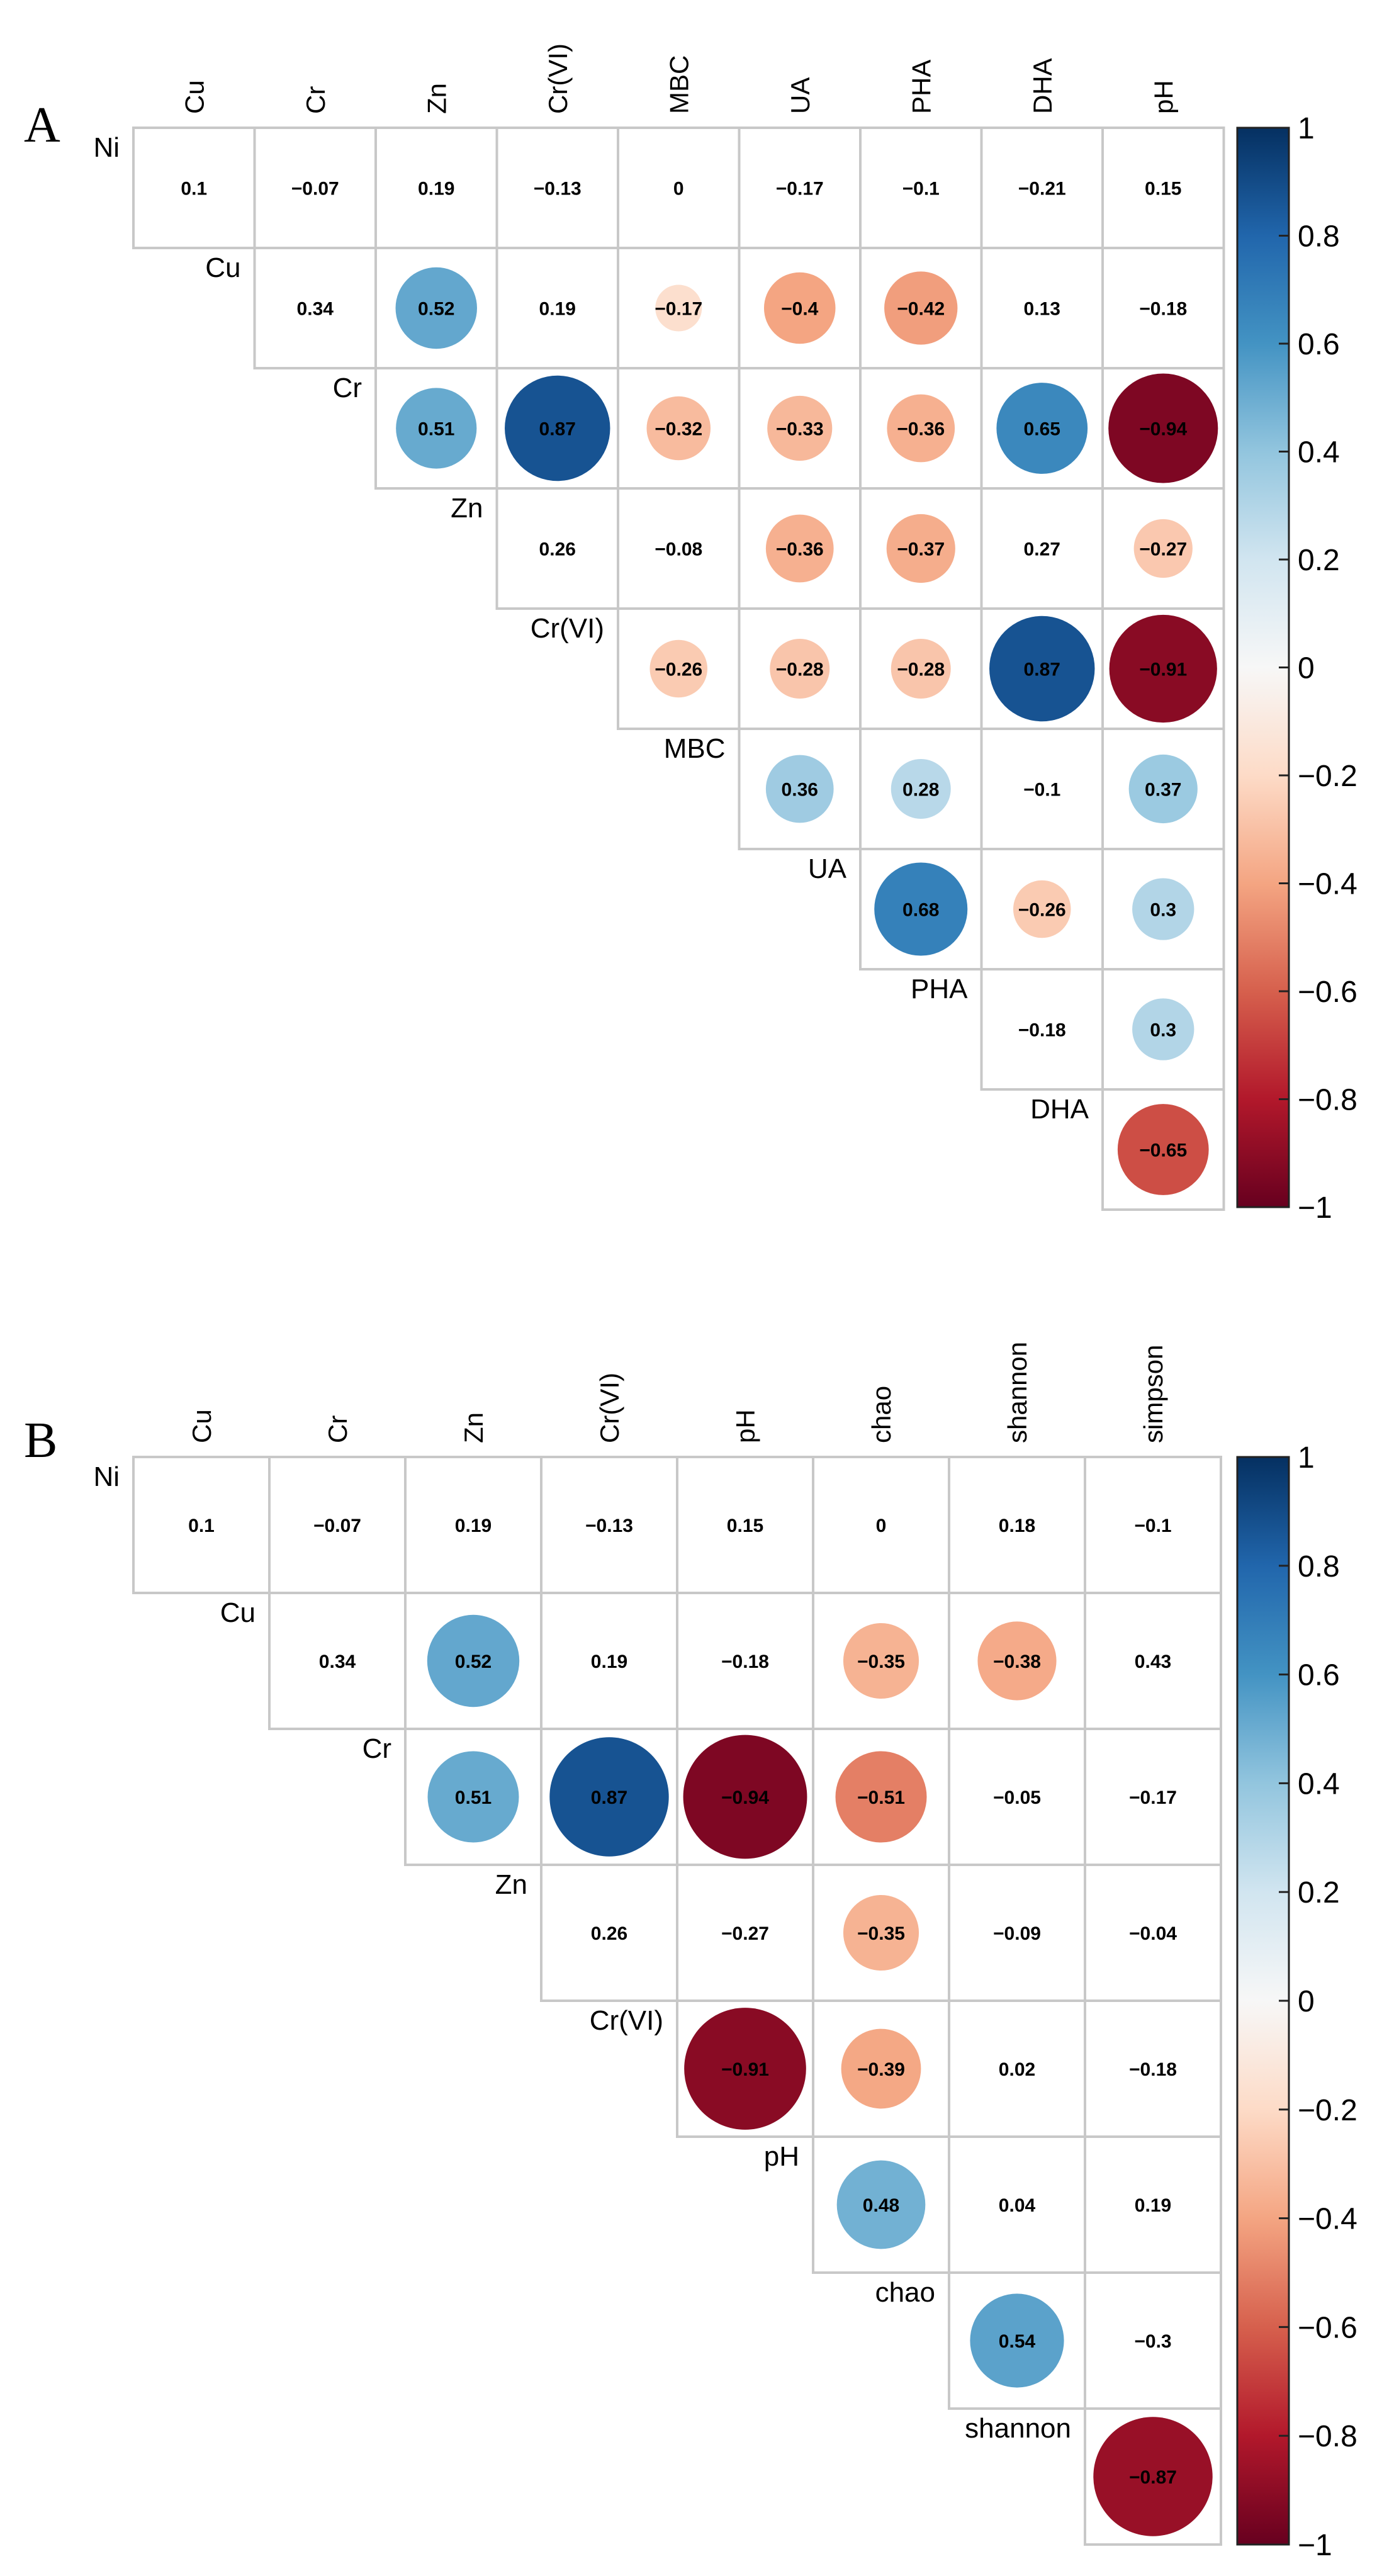 The image size is (1377, 2576). I want to click on corr-value-a-r3-c9: −0.94, so click(1163, 429).